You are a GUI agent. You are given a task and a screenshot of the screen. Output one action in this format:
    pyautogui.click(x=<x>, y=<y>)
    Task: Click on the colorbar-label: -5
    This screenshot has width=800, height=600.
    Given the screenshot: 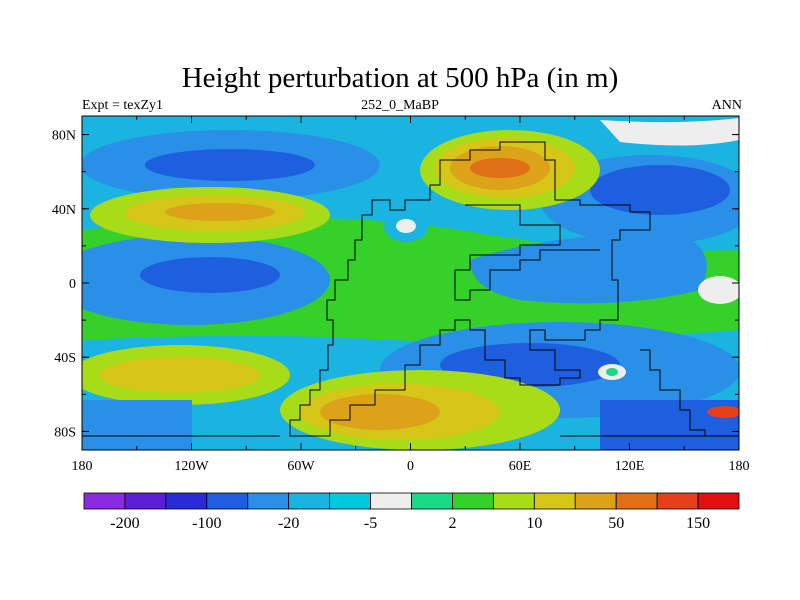 What is the action you would take?
    pyautogui.click(x=370, y=523)
    